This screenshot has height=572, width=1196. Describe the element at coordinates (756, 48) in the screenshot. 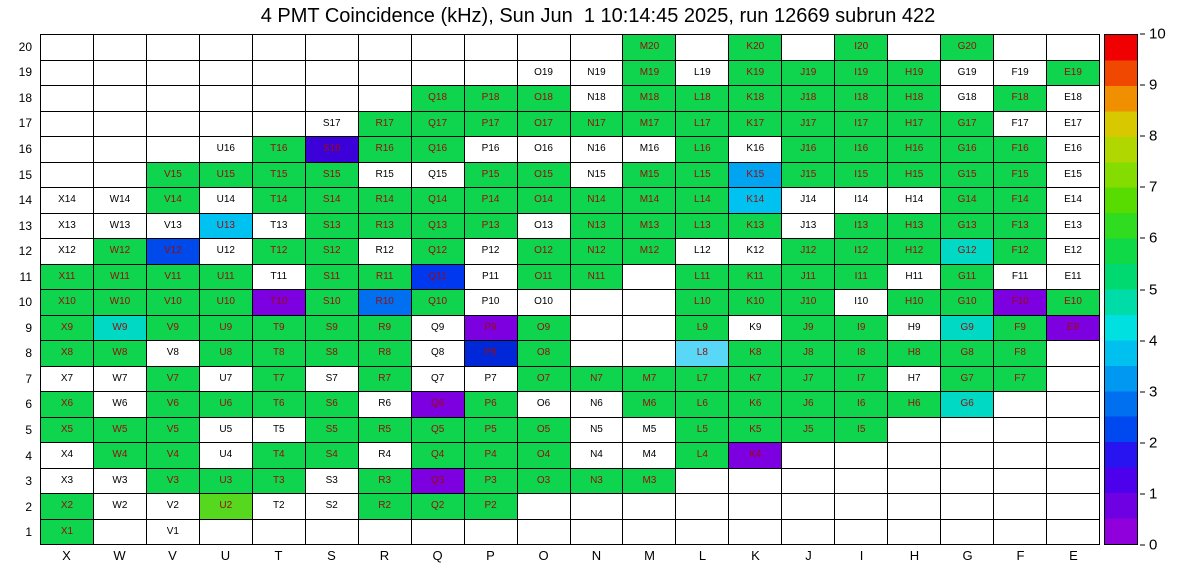

I see `heatmap-cell: K20` at that location.